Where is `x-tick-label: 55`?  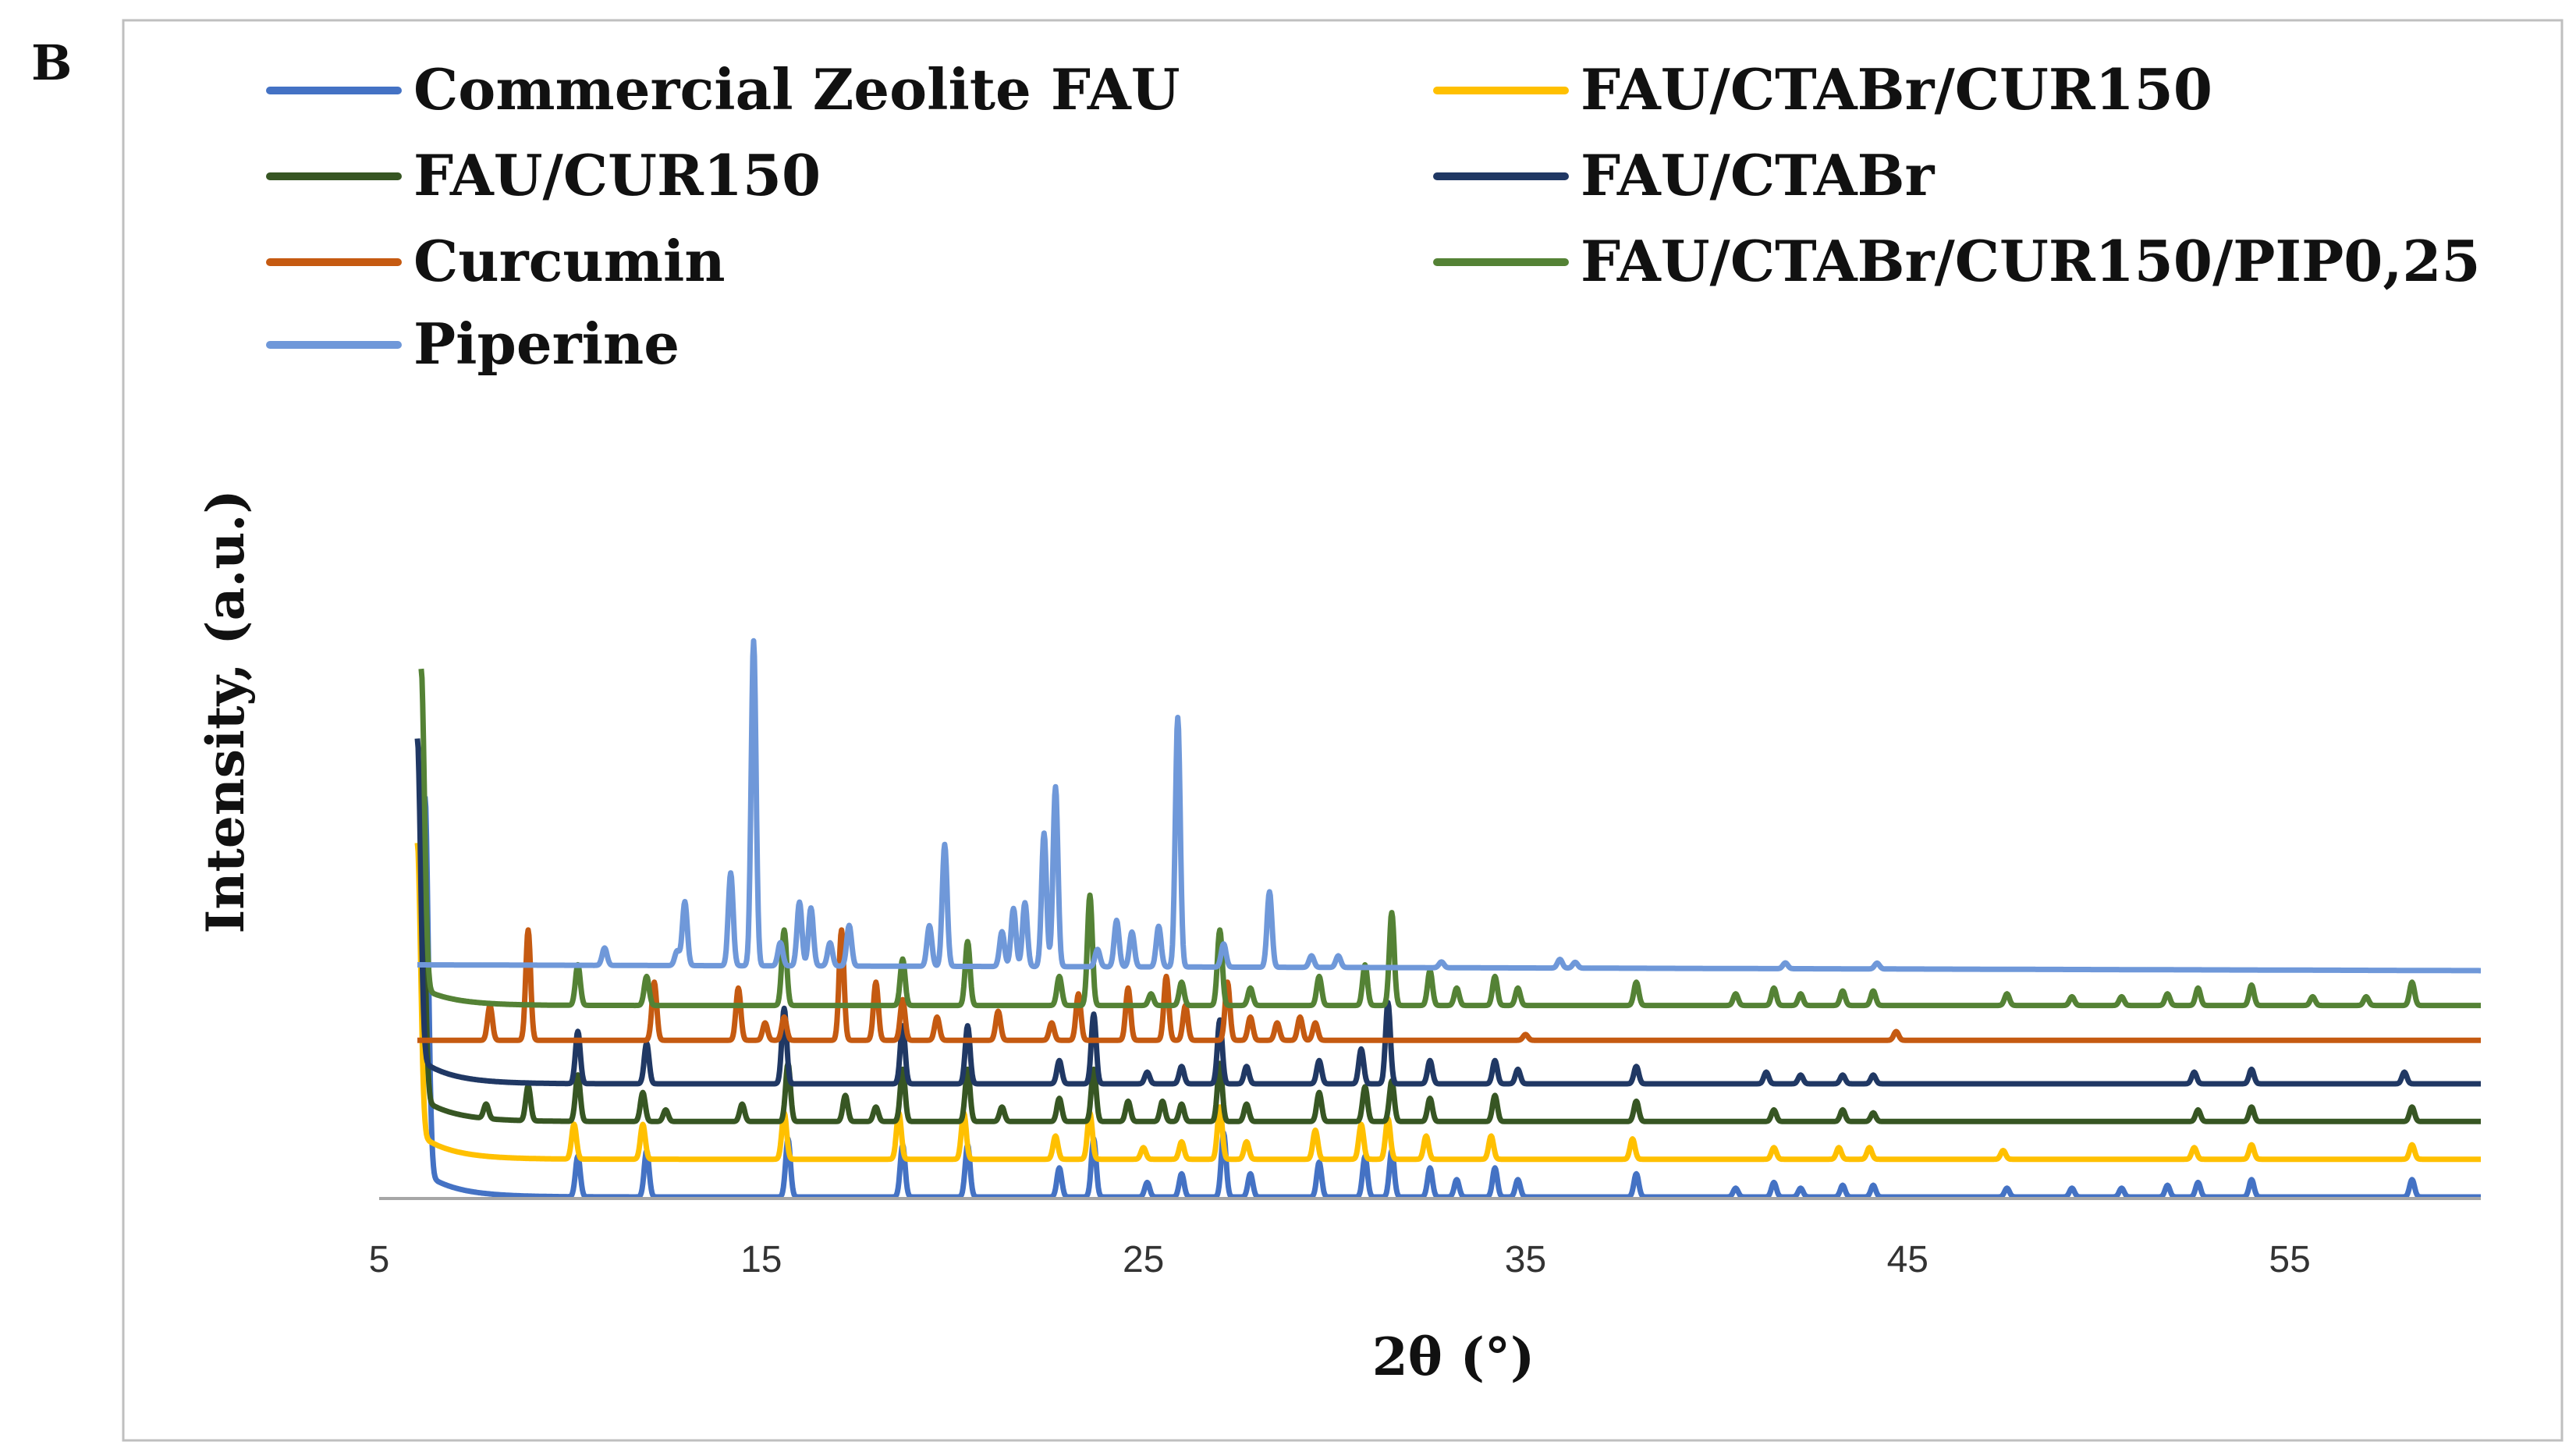 x-tick-label: 55 is located at coordinates (2289, 1259).